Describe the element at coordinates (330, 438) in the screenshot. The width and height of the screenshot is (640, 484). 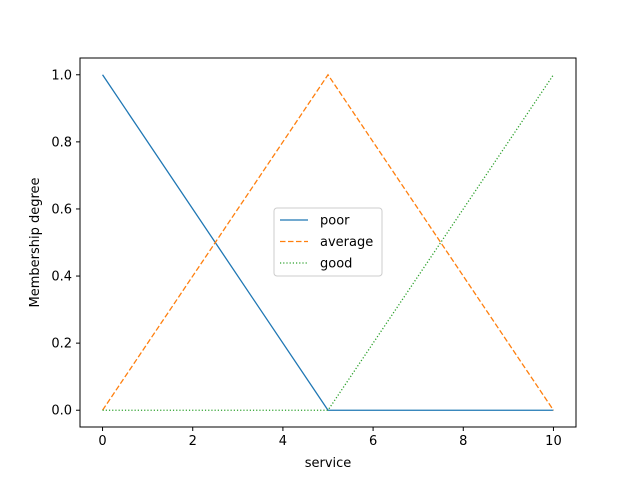
I see `x-axis-ticks: 0 2 4 6 8 10` at that location.